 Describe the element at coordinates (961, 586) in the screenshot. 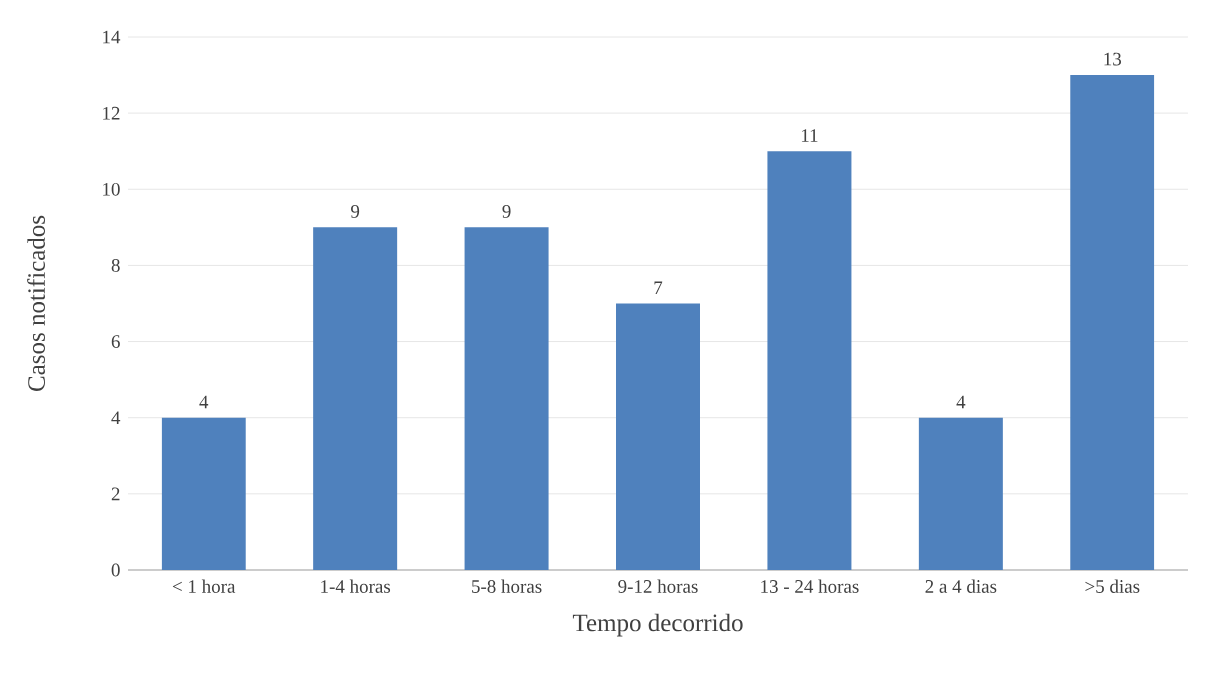

I see `x-tick-label: 2 a 4 dias` at that location.